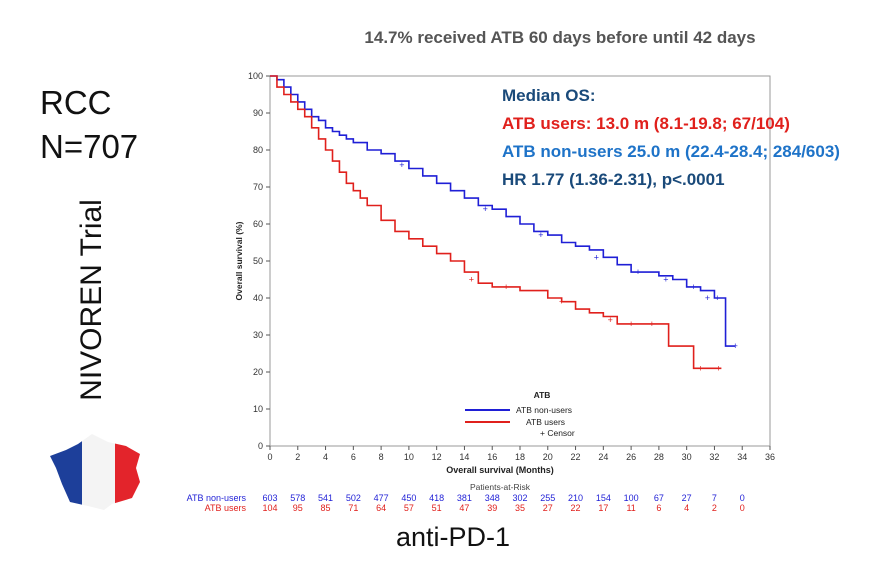 Image resolution: width=888 pixels, height=572 pixels. I want to click on risk-count: 100, so click(631, 498).